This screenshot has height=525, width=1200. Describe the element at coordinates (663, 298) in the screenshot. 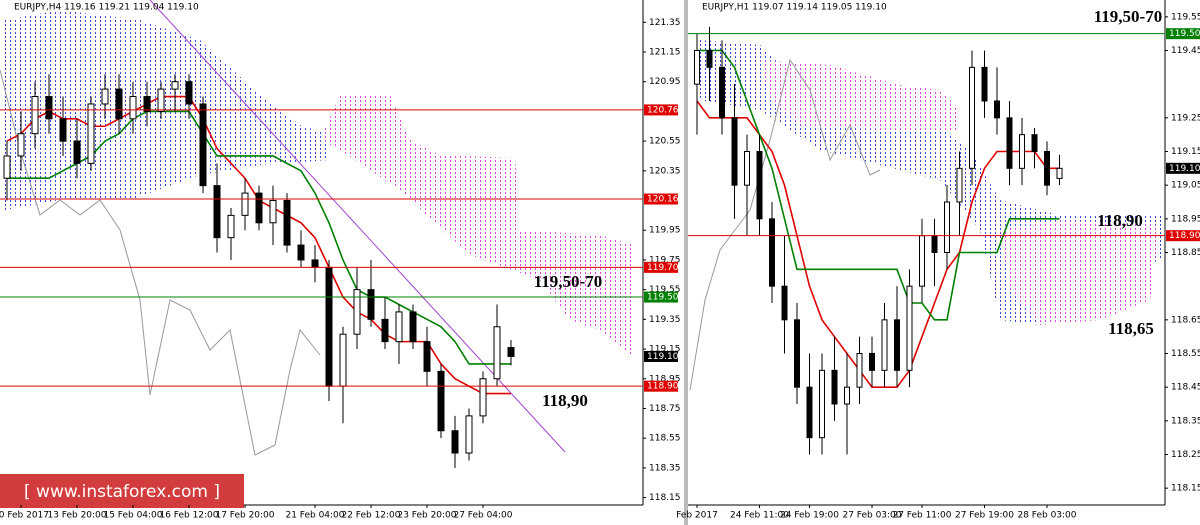

I see `level-label: 119.50` at that location.